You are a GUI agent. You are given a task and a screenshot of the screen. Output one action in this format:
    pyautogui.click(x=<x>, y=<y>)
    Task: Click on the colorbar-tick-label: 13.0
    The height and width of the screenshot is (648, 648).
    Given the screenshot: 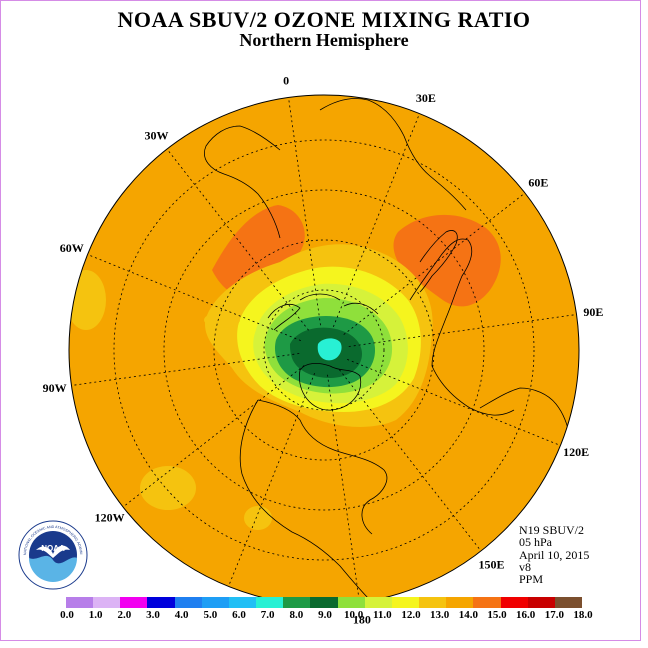 What is the action you would take?
    pyautogui.click(x=440, y=615)
    